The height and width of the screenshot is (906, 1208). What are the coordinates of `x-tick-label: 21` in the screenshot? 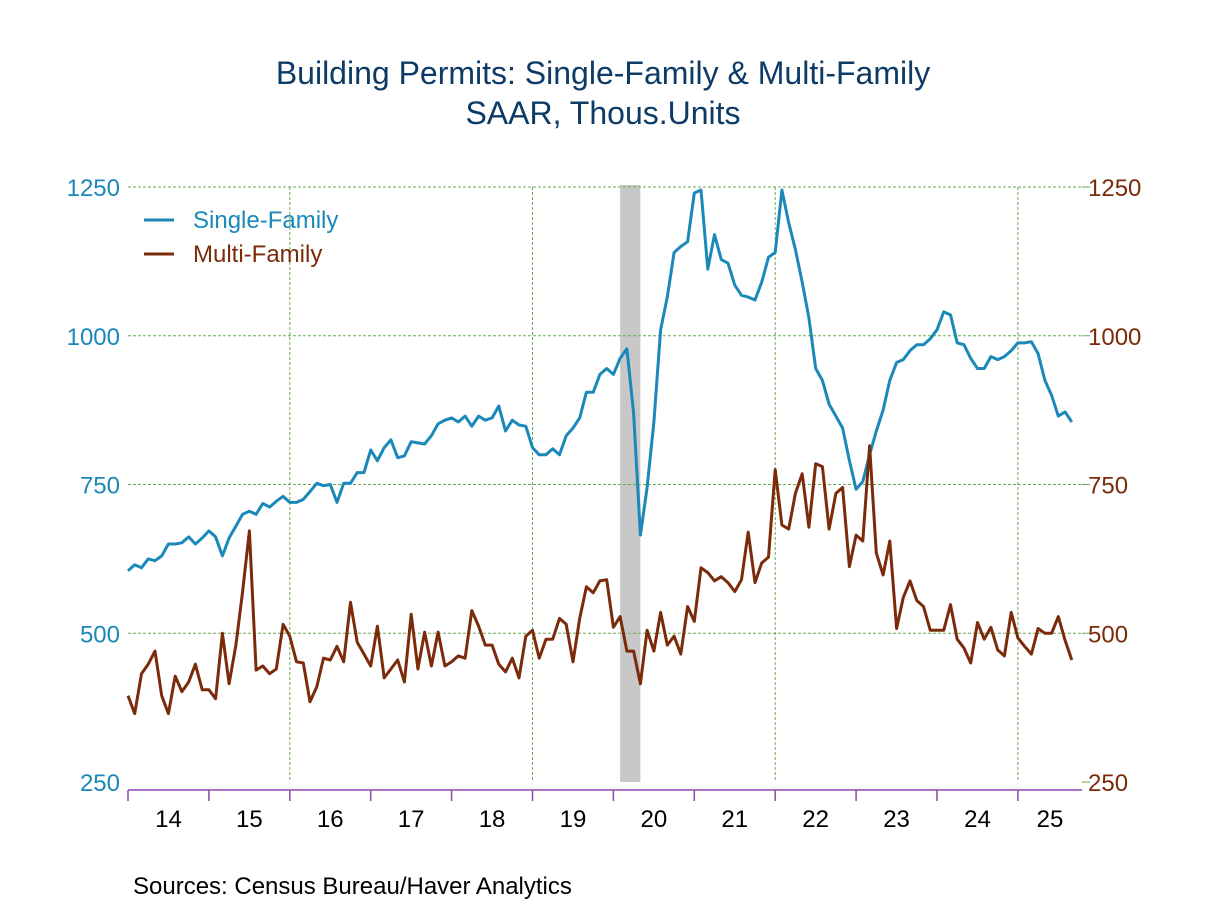 It's located at (734, 819).